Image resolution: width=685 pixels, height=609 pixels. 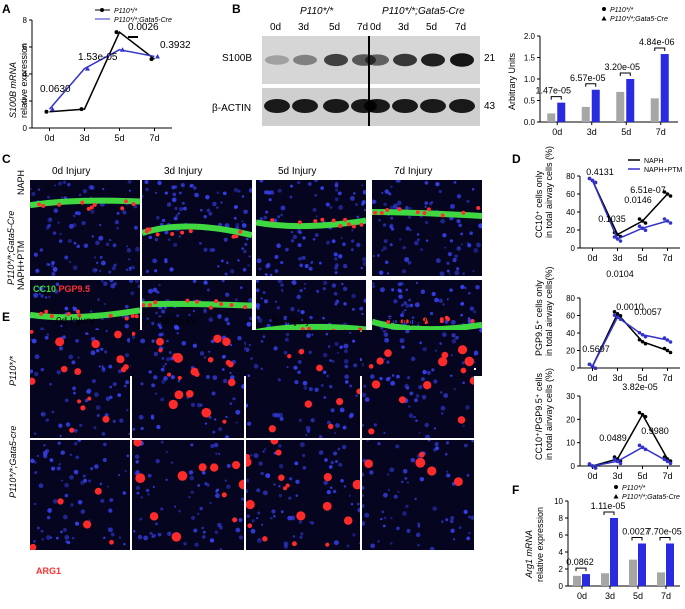 I want to click on panel-letter-e: E, so click(x=6, y=317).